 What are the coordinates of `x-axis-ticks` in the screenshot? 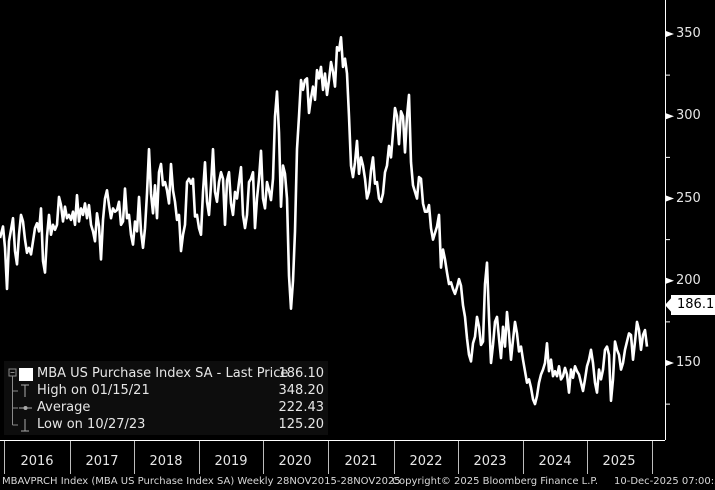 It's located at (328, 457).